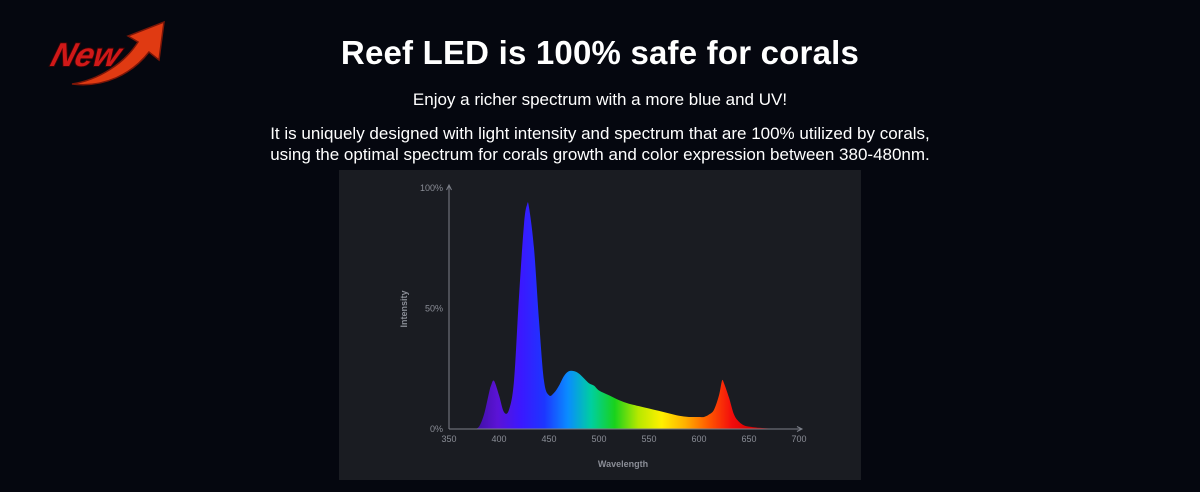 Image resolution: width=1200 pixels, height=492 pixels. What do you see at coordinates (498, 439) in the screenshot?
I see `x-tick-label: 400` at bounding box center [498, 439].